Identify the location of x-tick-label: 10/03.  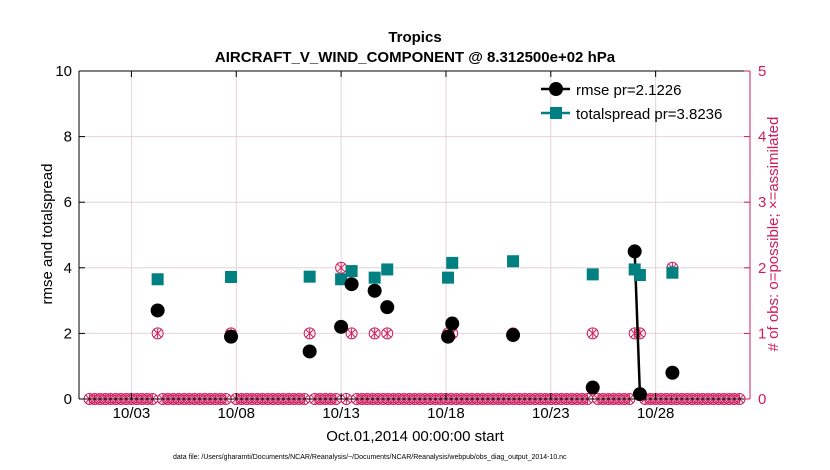
(132, 413).